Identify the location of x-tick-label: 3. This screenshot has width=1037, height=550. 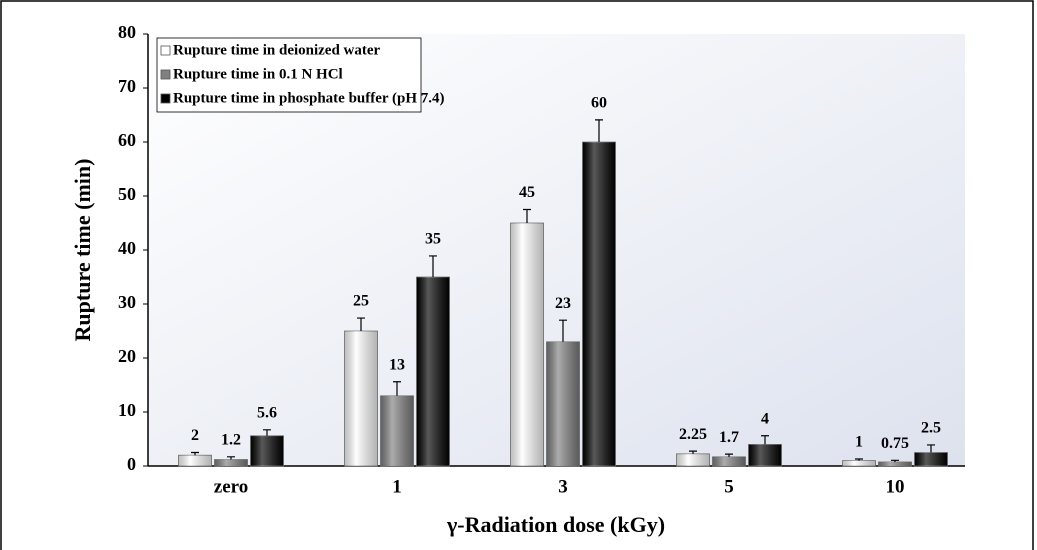
(563, 486).